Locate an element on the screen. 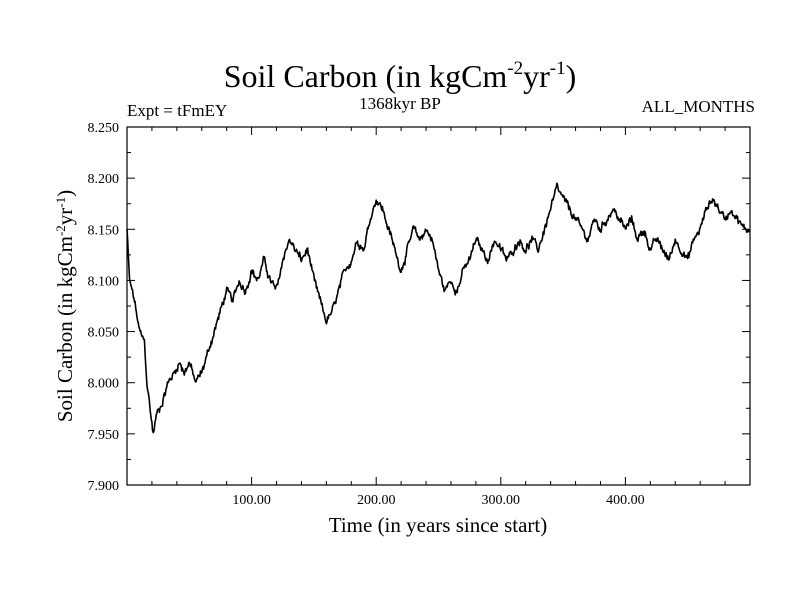  x-tick-label: 400.00 is located at coordinates (625, 500).